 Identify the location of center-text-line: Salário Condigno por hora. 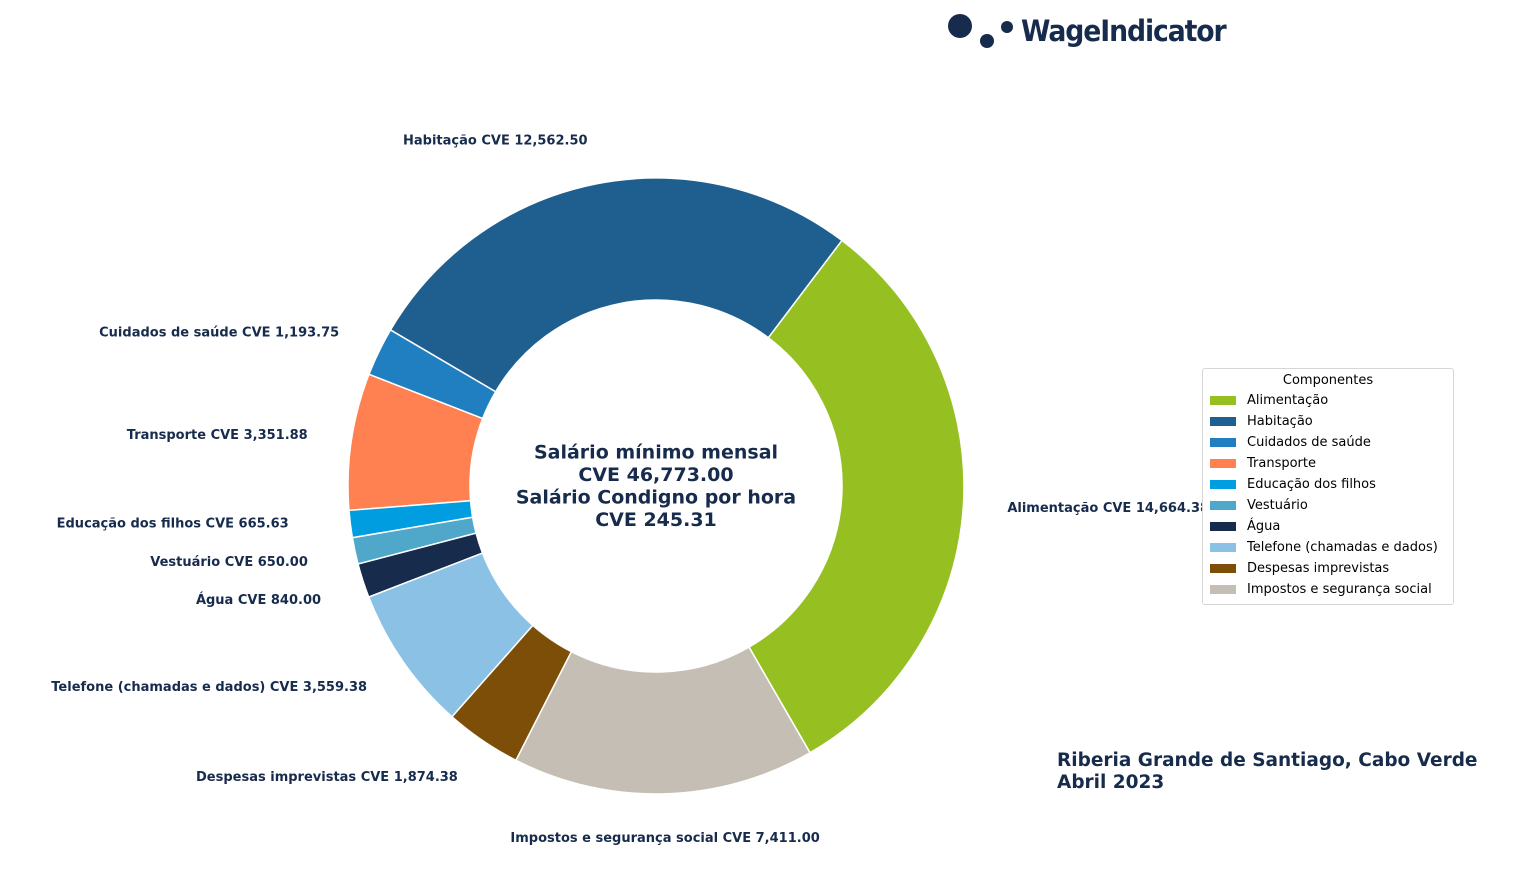
(656, 497).